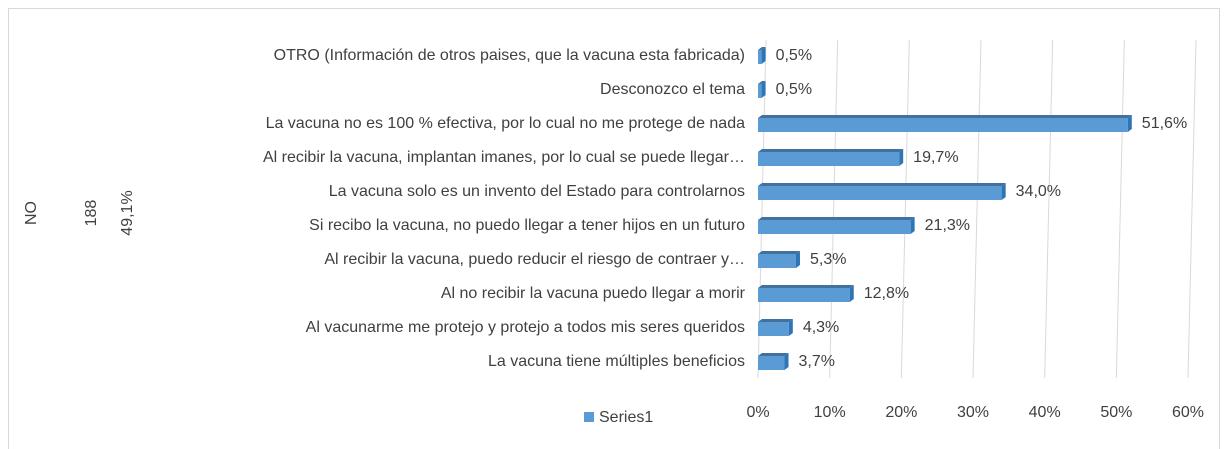 This screenshot has height=449, width=1228. Describe the element at coordinates (828, 259) in the screenshot. I see `data-label: 5,3%` at that location.